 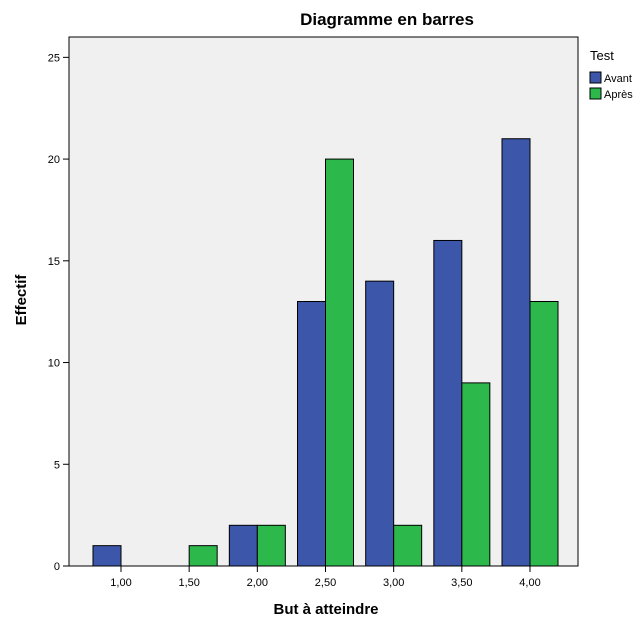 I want to click on x-tick-label: 2,50, so click(x=325, y=583).